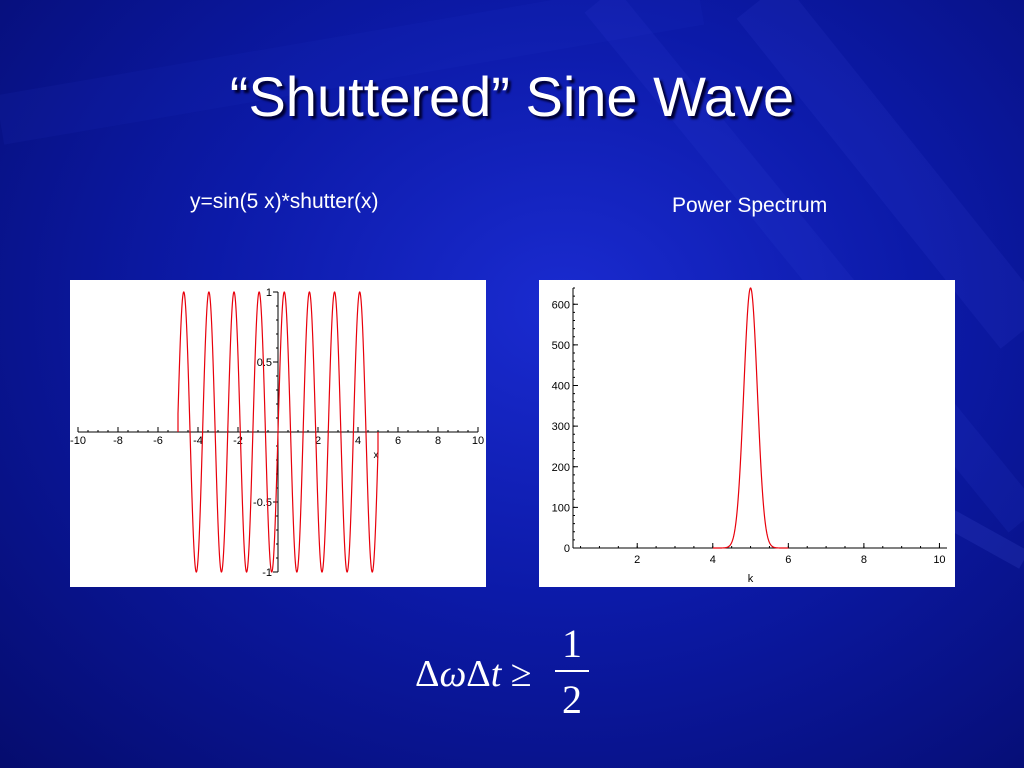 The height and width of the screenshot is (768, 1024). I want to click on formula-numerator: 1, so click(572, 643).